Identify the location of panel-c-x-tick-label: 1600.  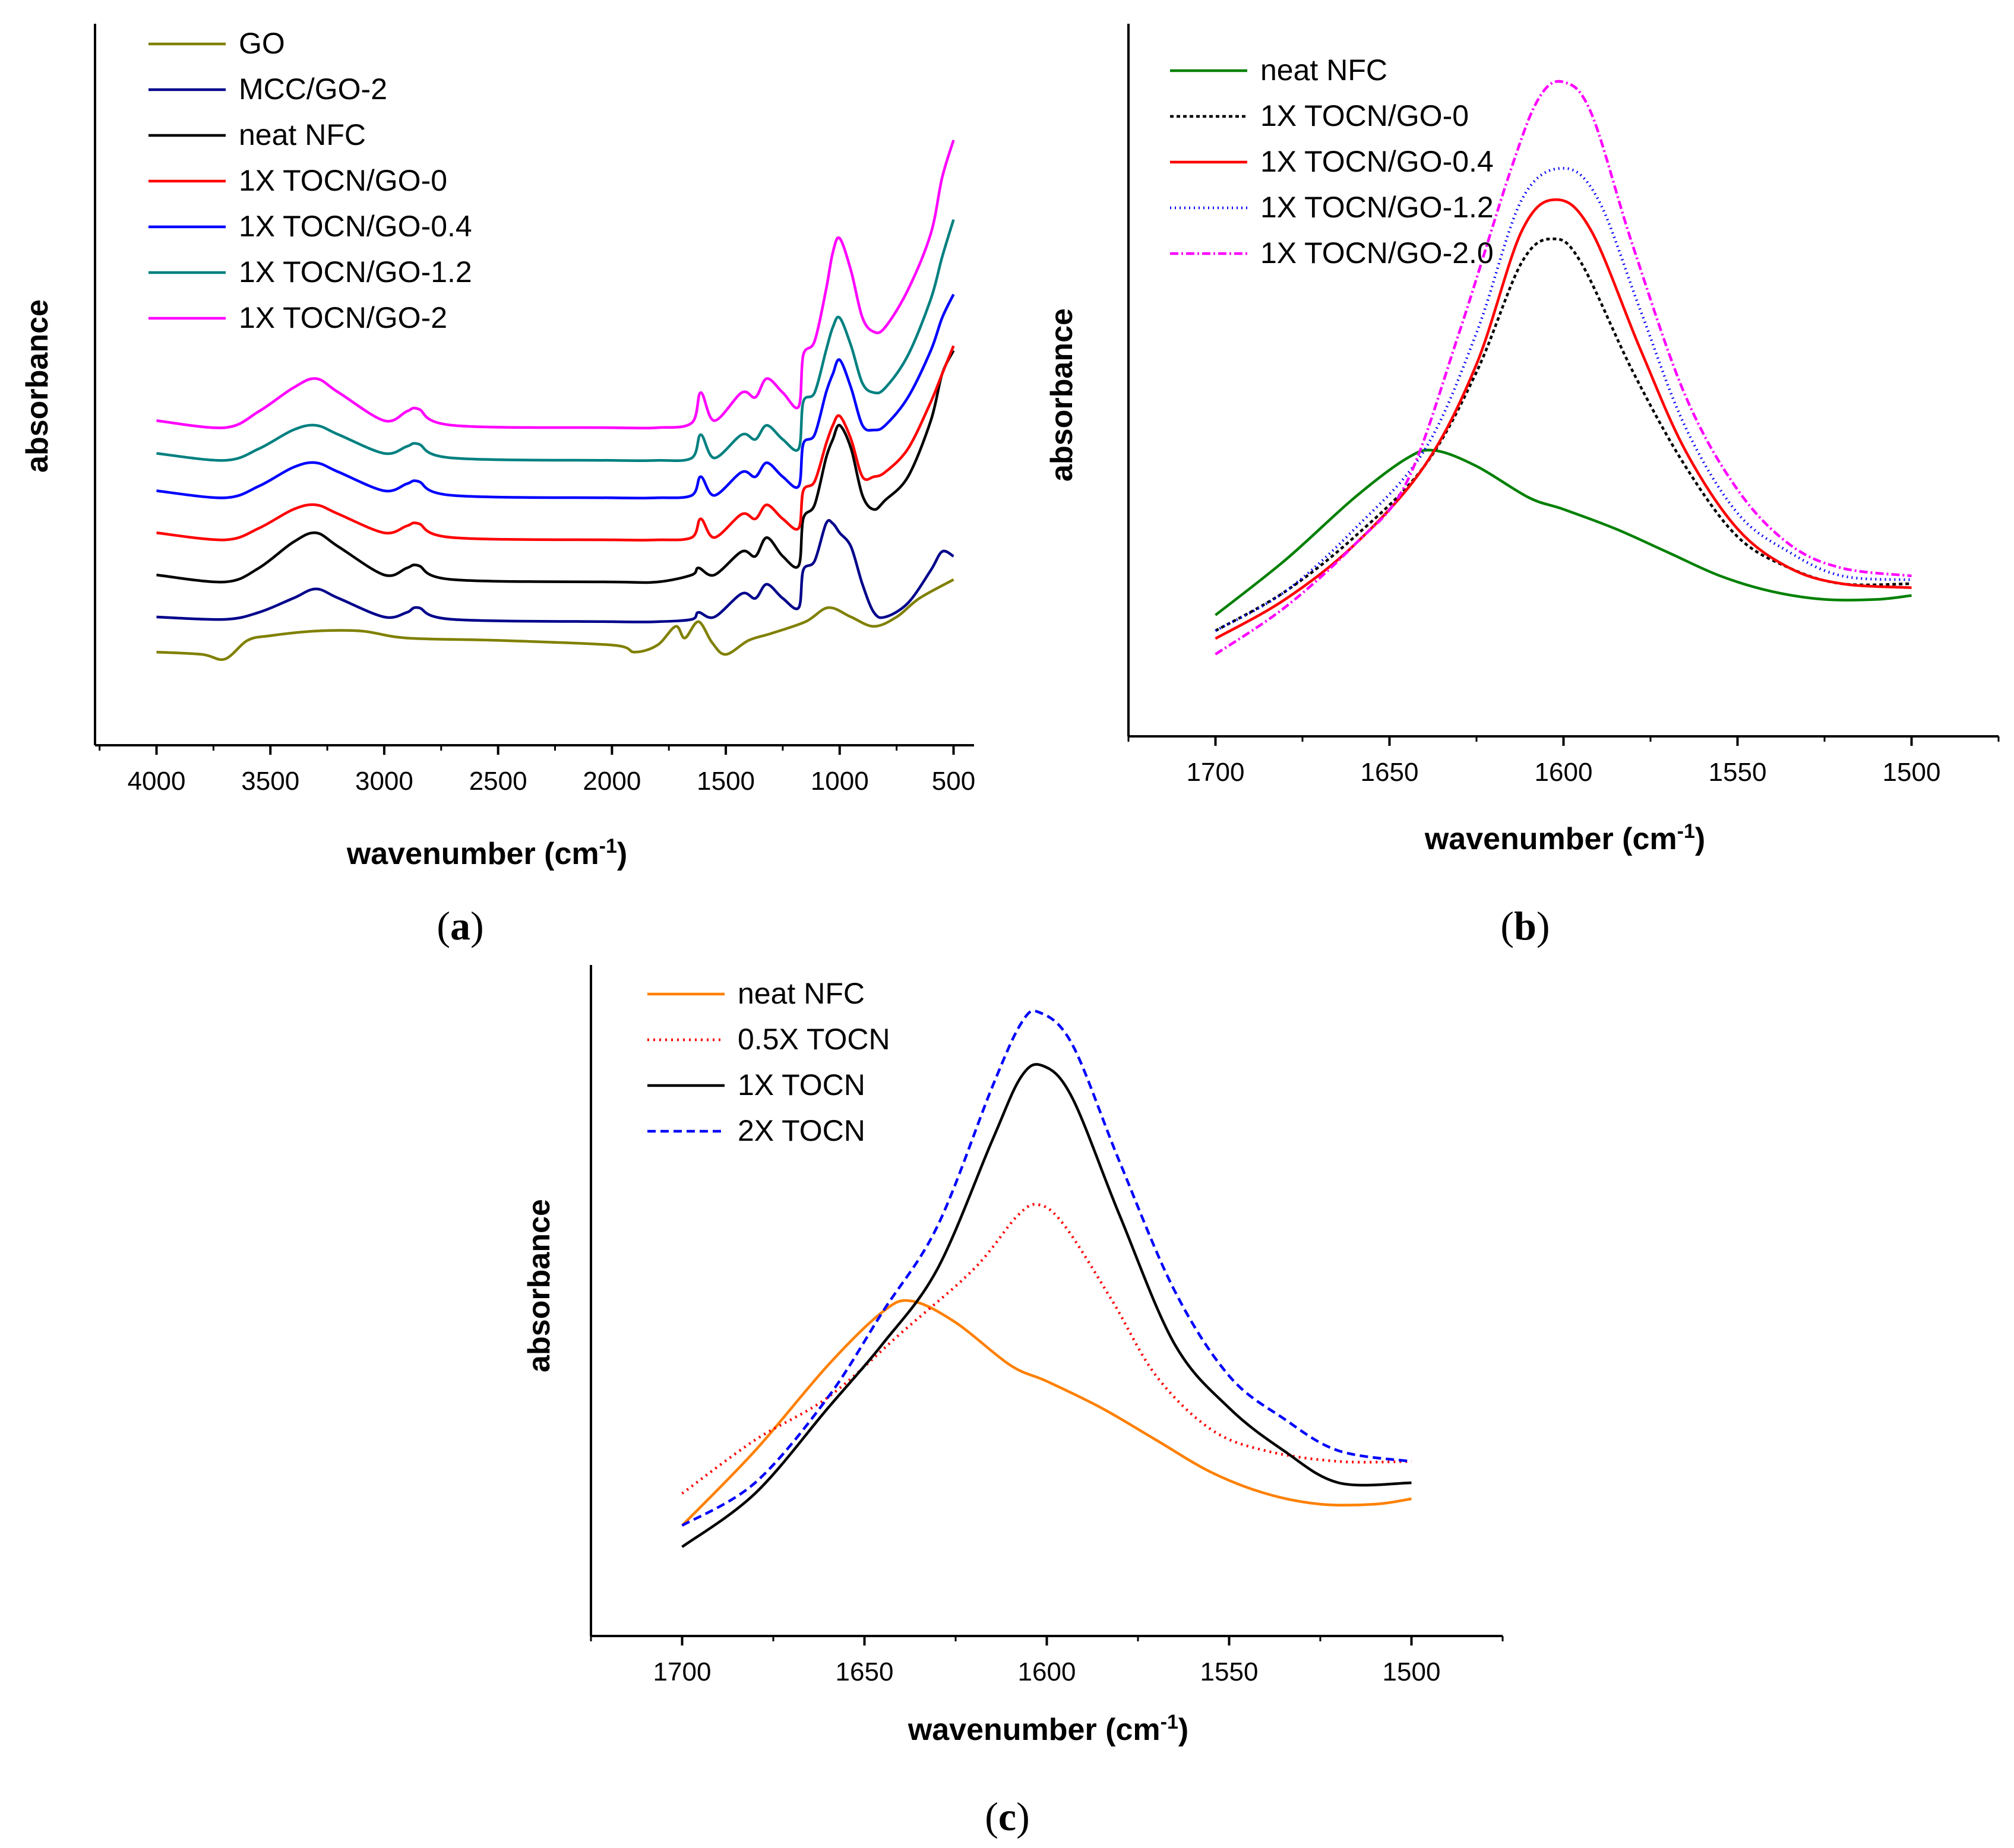
(1047, 1671).